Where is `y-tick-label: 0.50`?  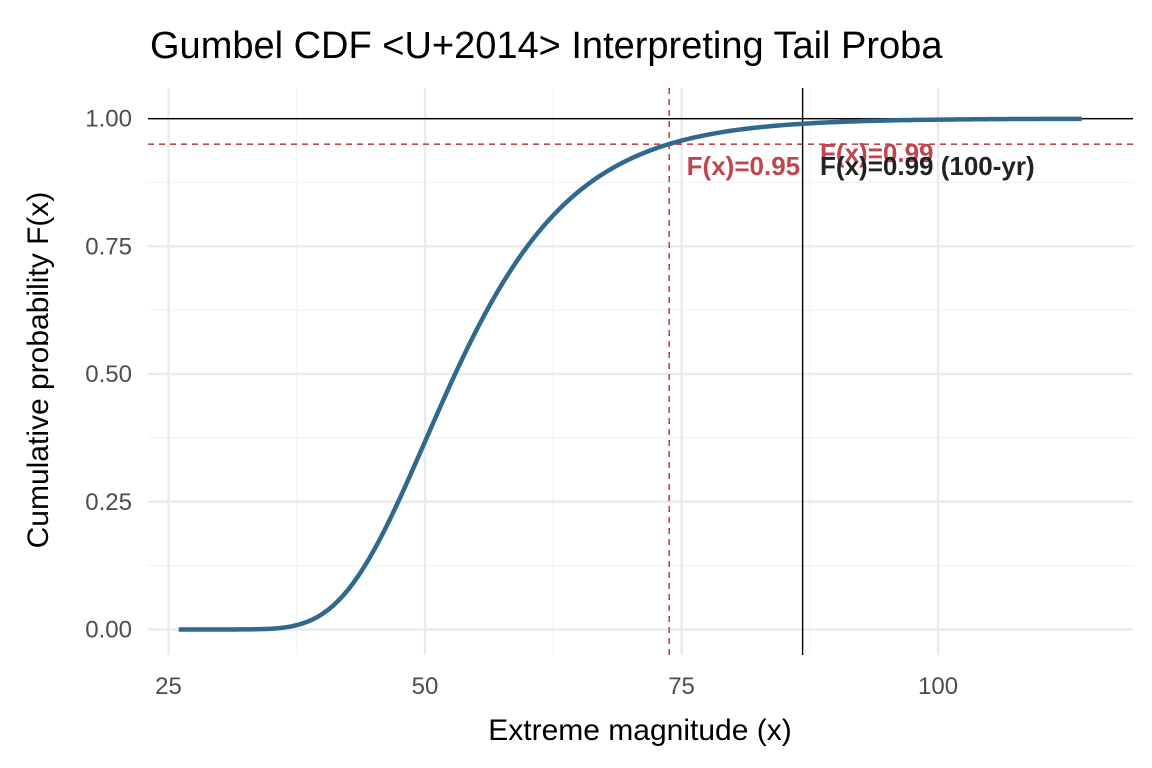 y-tick-label: 0.50 is located at coordinates (108, 374).